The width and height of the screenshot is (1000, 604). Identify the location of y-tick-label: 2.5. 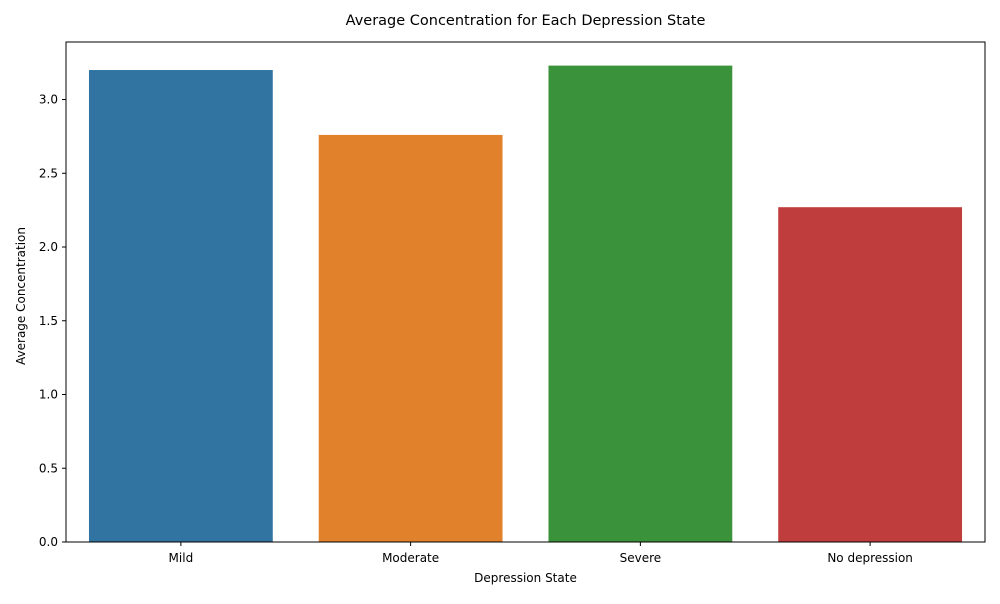
(48, 173).